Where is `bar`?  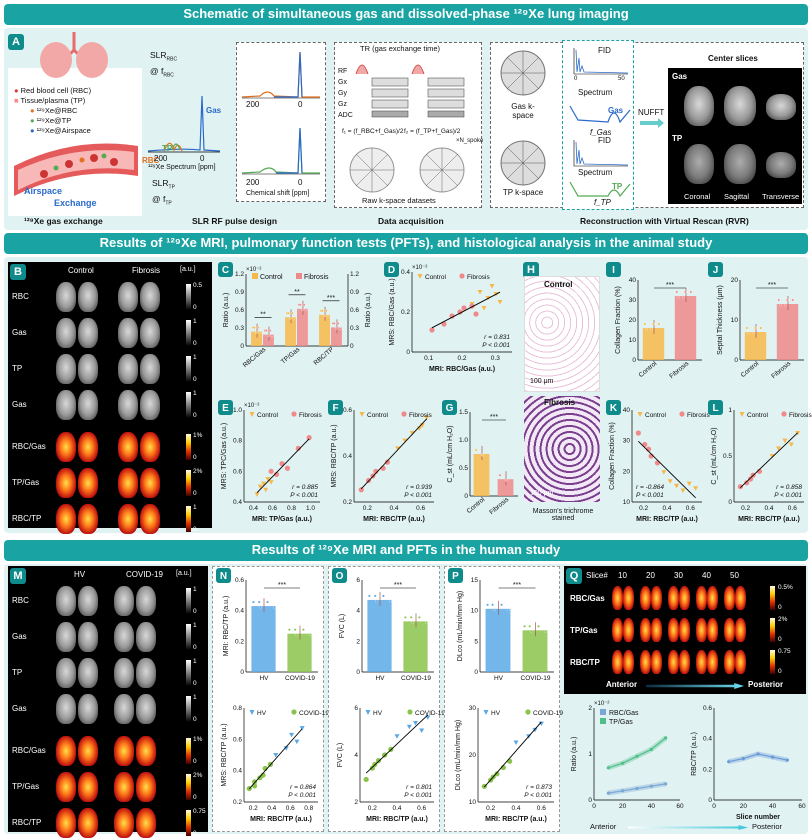
bar is located at coordinates (302, 327).